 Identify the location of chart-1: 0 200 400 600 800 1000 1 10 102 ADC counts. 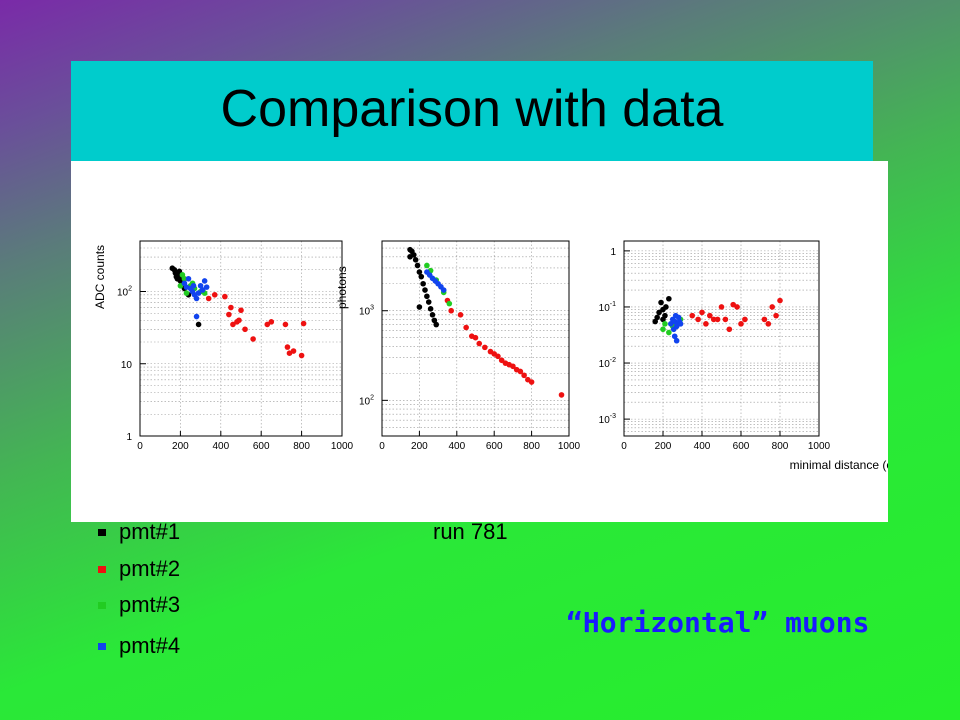
(223, 346).